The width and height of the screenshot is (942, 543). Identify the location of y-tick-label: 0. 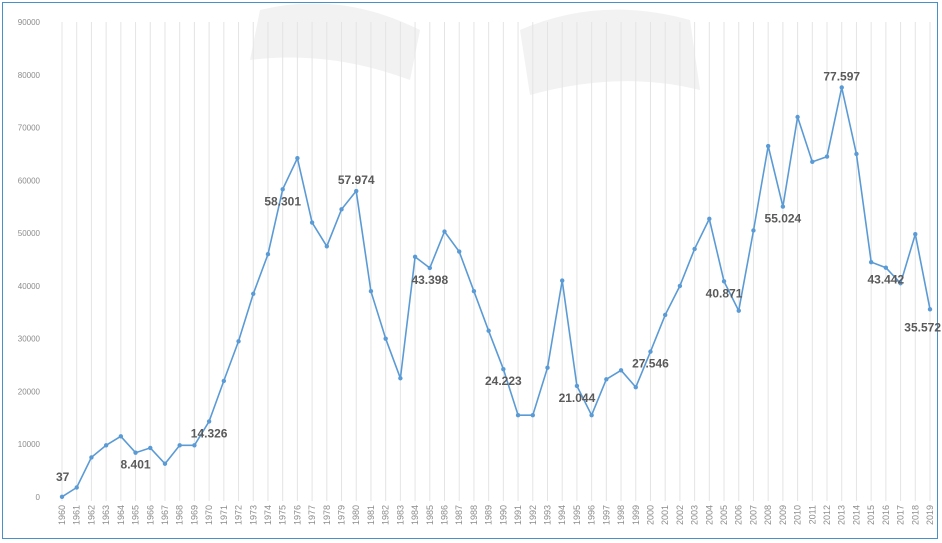
(38, 497).